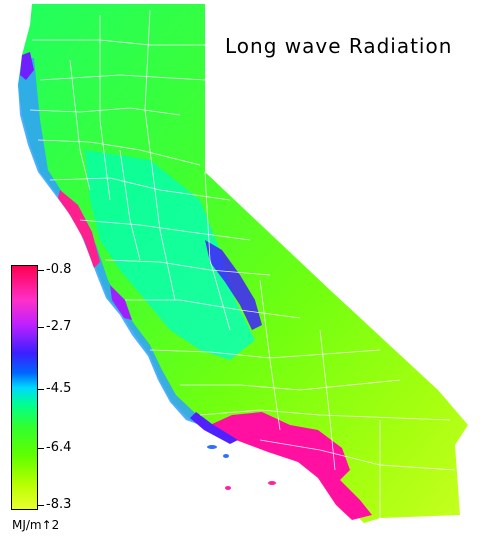  I want to click on legend-units: MJ/m↑2, so click(36, 525).